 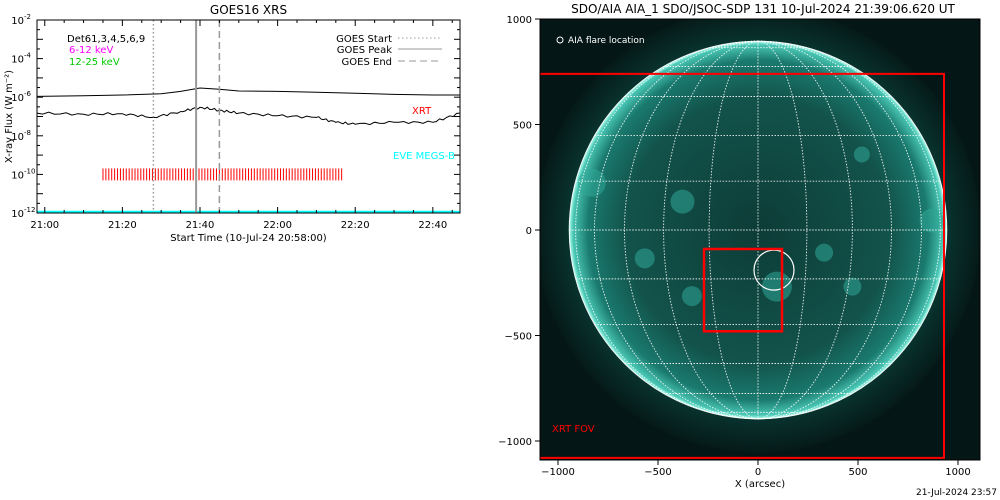 What do you see at coordinates (606, 41) in the screenshot?
I see `flare-location-legend: AIA flare location` at bounding box center [606, 41].